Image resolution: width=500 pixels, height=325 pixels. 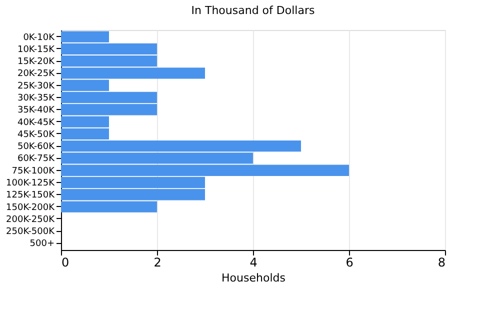 I want to click on y-tick-label: 40K-45K, so click(x=36, y=123).